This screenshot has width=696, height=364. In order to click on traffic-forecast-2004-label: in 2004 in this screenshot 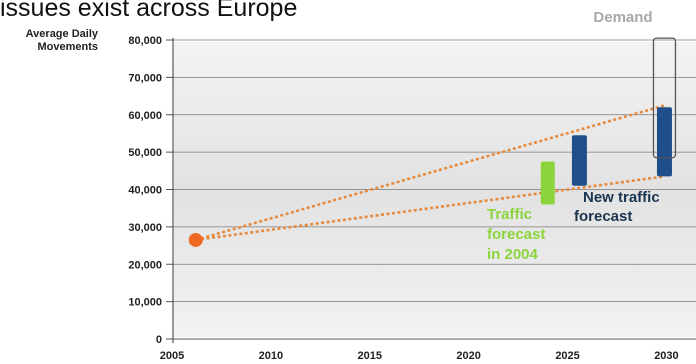, I will do `click(513, 254)`.